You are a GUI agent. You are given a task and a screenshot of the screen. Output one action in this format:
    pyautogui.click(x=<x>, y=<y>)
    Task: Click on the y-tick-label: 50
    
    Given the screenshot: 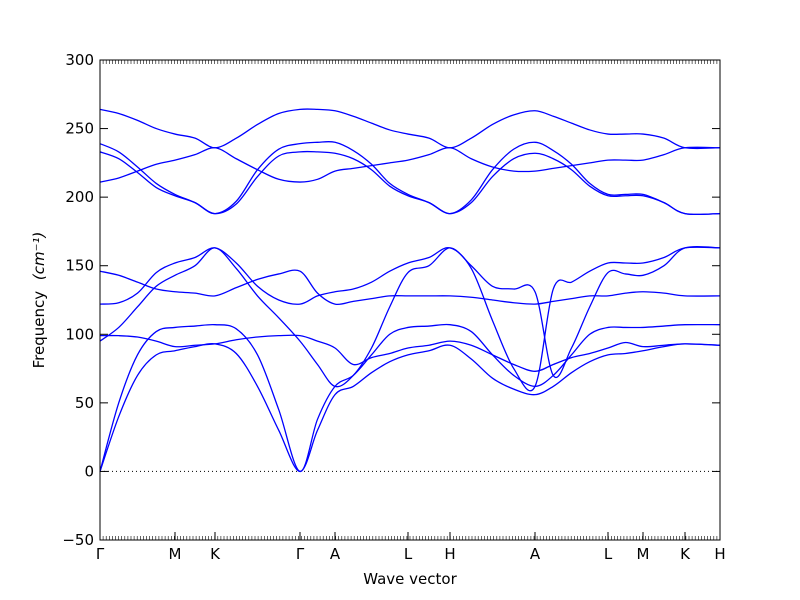 What is the action you would take?
    pyautogui.click(x=84, y=403)
    